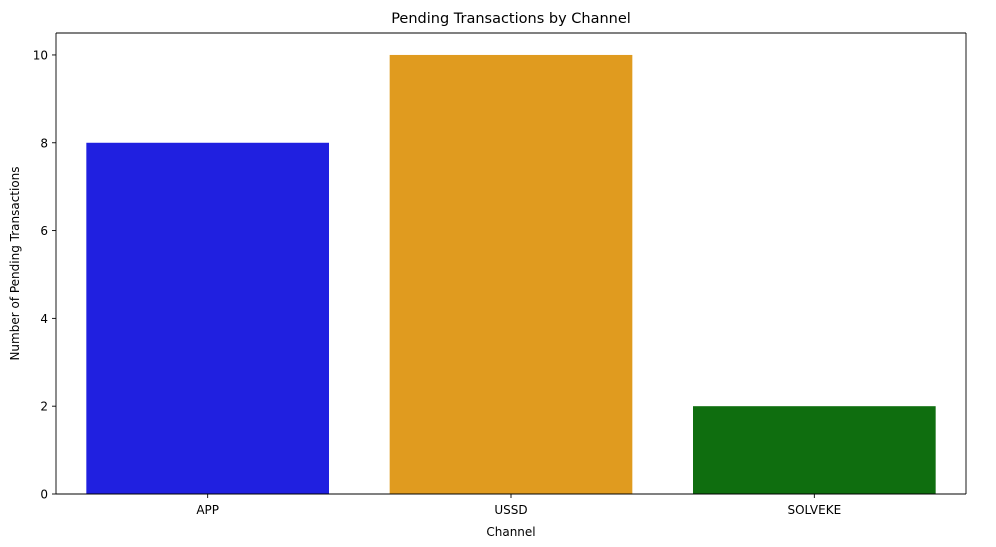  I want to click on y-tick-label: 10, so click(40, 55).